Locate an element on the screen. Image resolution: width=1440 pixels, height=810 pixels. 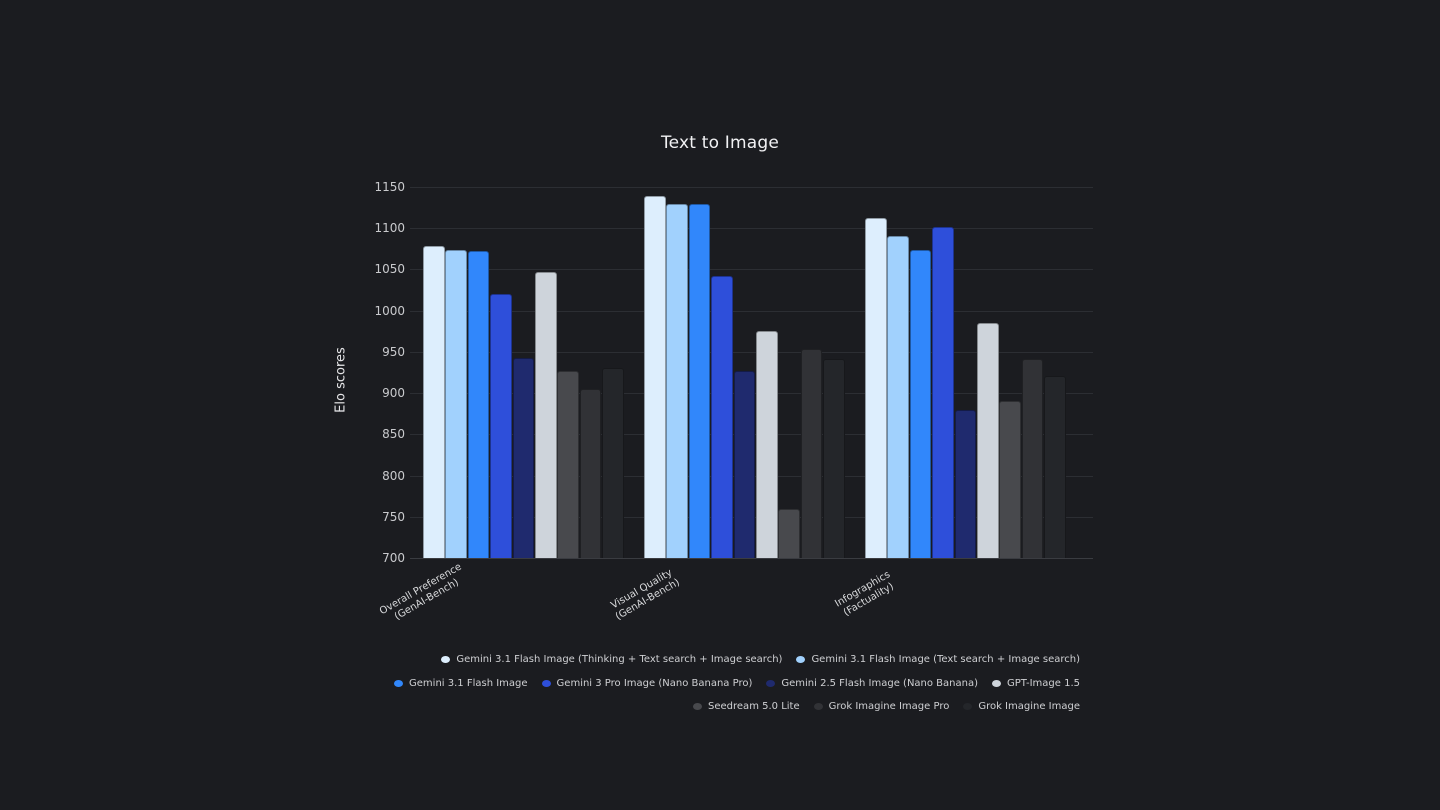
y-tick-label: 1050 is located at coordinates (389, 269).